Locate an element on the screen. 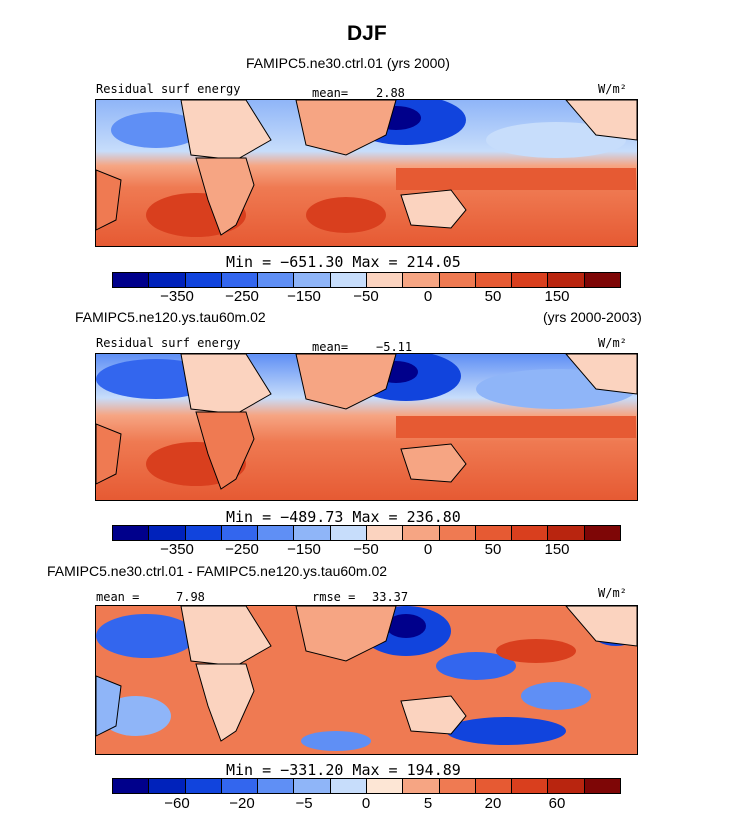  panel2-units: W/m² is located at coordinates (612, 343).